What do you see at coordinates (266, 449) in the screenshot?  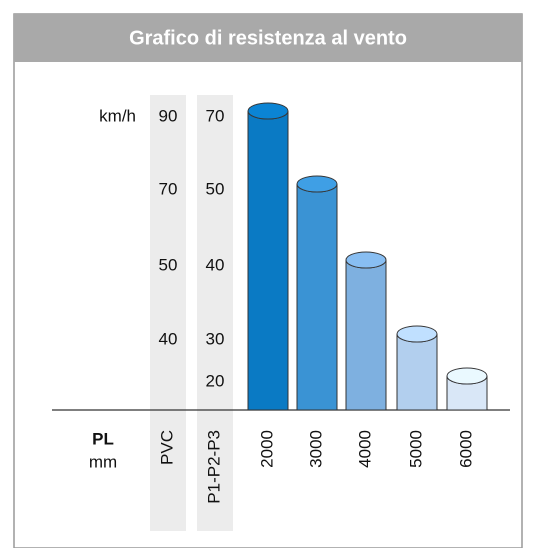 I see `x-tick-label: 2000` at bounding box center [266, 449].